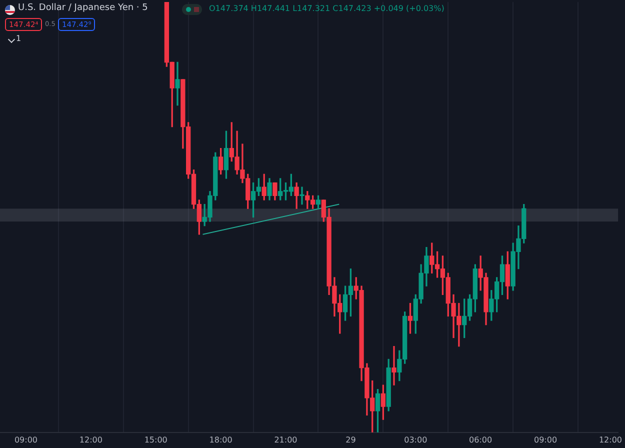  What do you see at coordinates (480, 439) in the screenshot?
I see `x-tick-label: 06:00` at bounding box center [480, 439].